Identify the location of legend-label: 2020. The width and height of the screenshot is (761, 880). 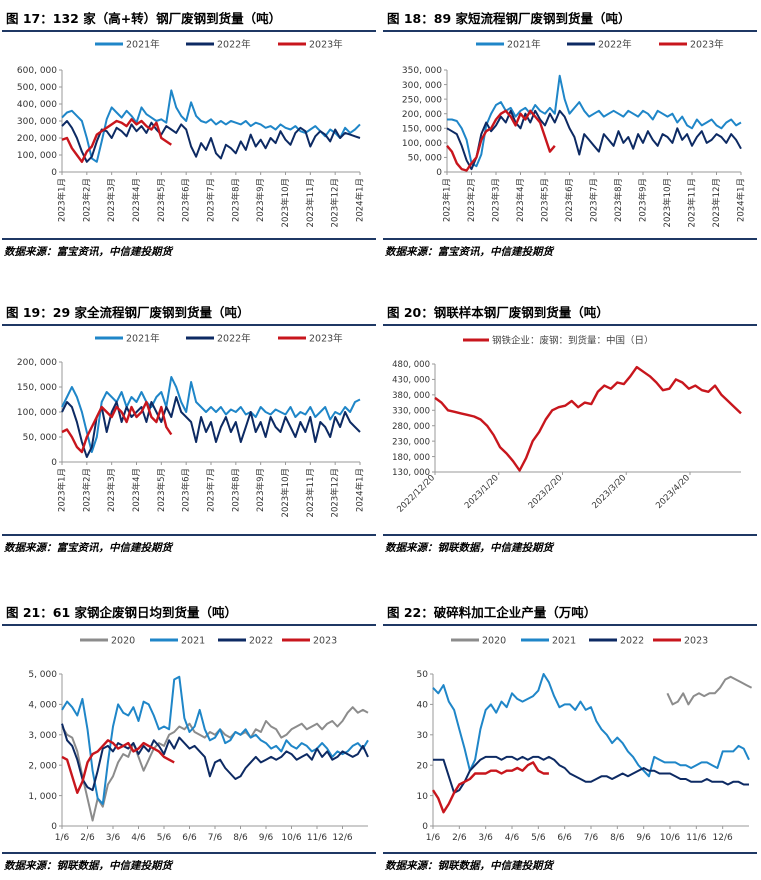
(494, 641).